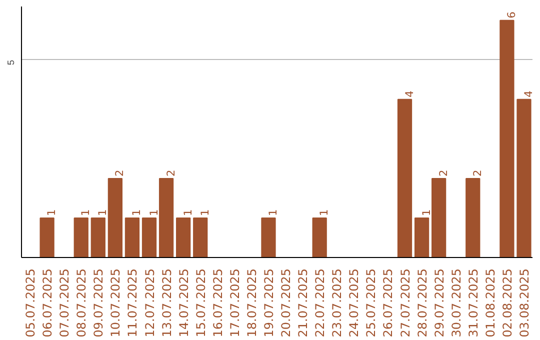  I want to click on x-tick-label: 13.07.2025, so click(167, 303).